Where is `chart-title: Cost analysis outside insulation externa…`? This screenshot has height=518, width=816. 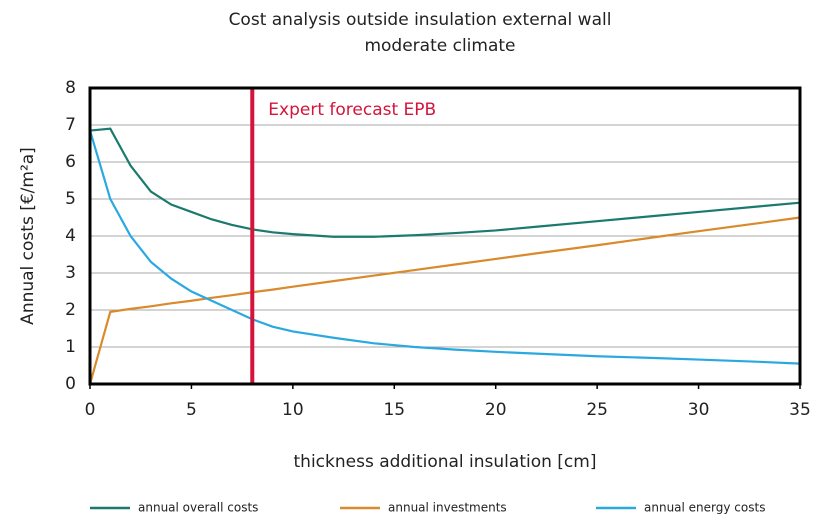
chart-title: Cost analysis outside insulation externa… is located at coordinates (420, 20).